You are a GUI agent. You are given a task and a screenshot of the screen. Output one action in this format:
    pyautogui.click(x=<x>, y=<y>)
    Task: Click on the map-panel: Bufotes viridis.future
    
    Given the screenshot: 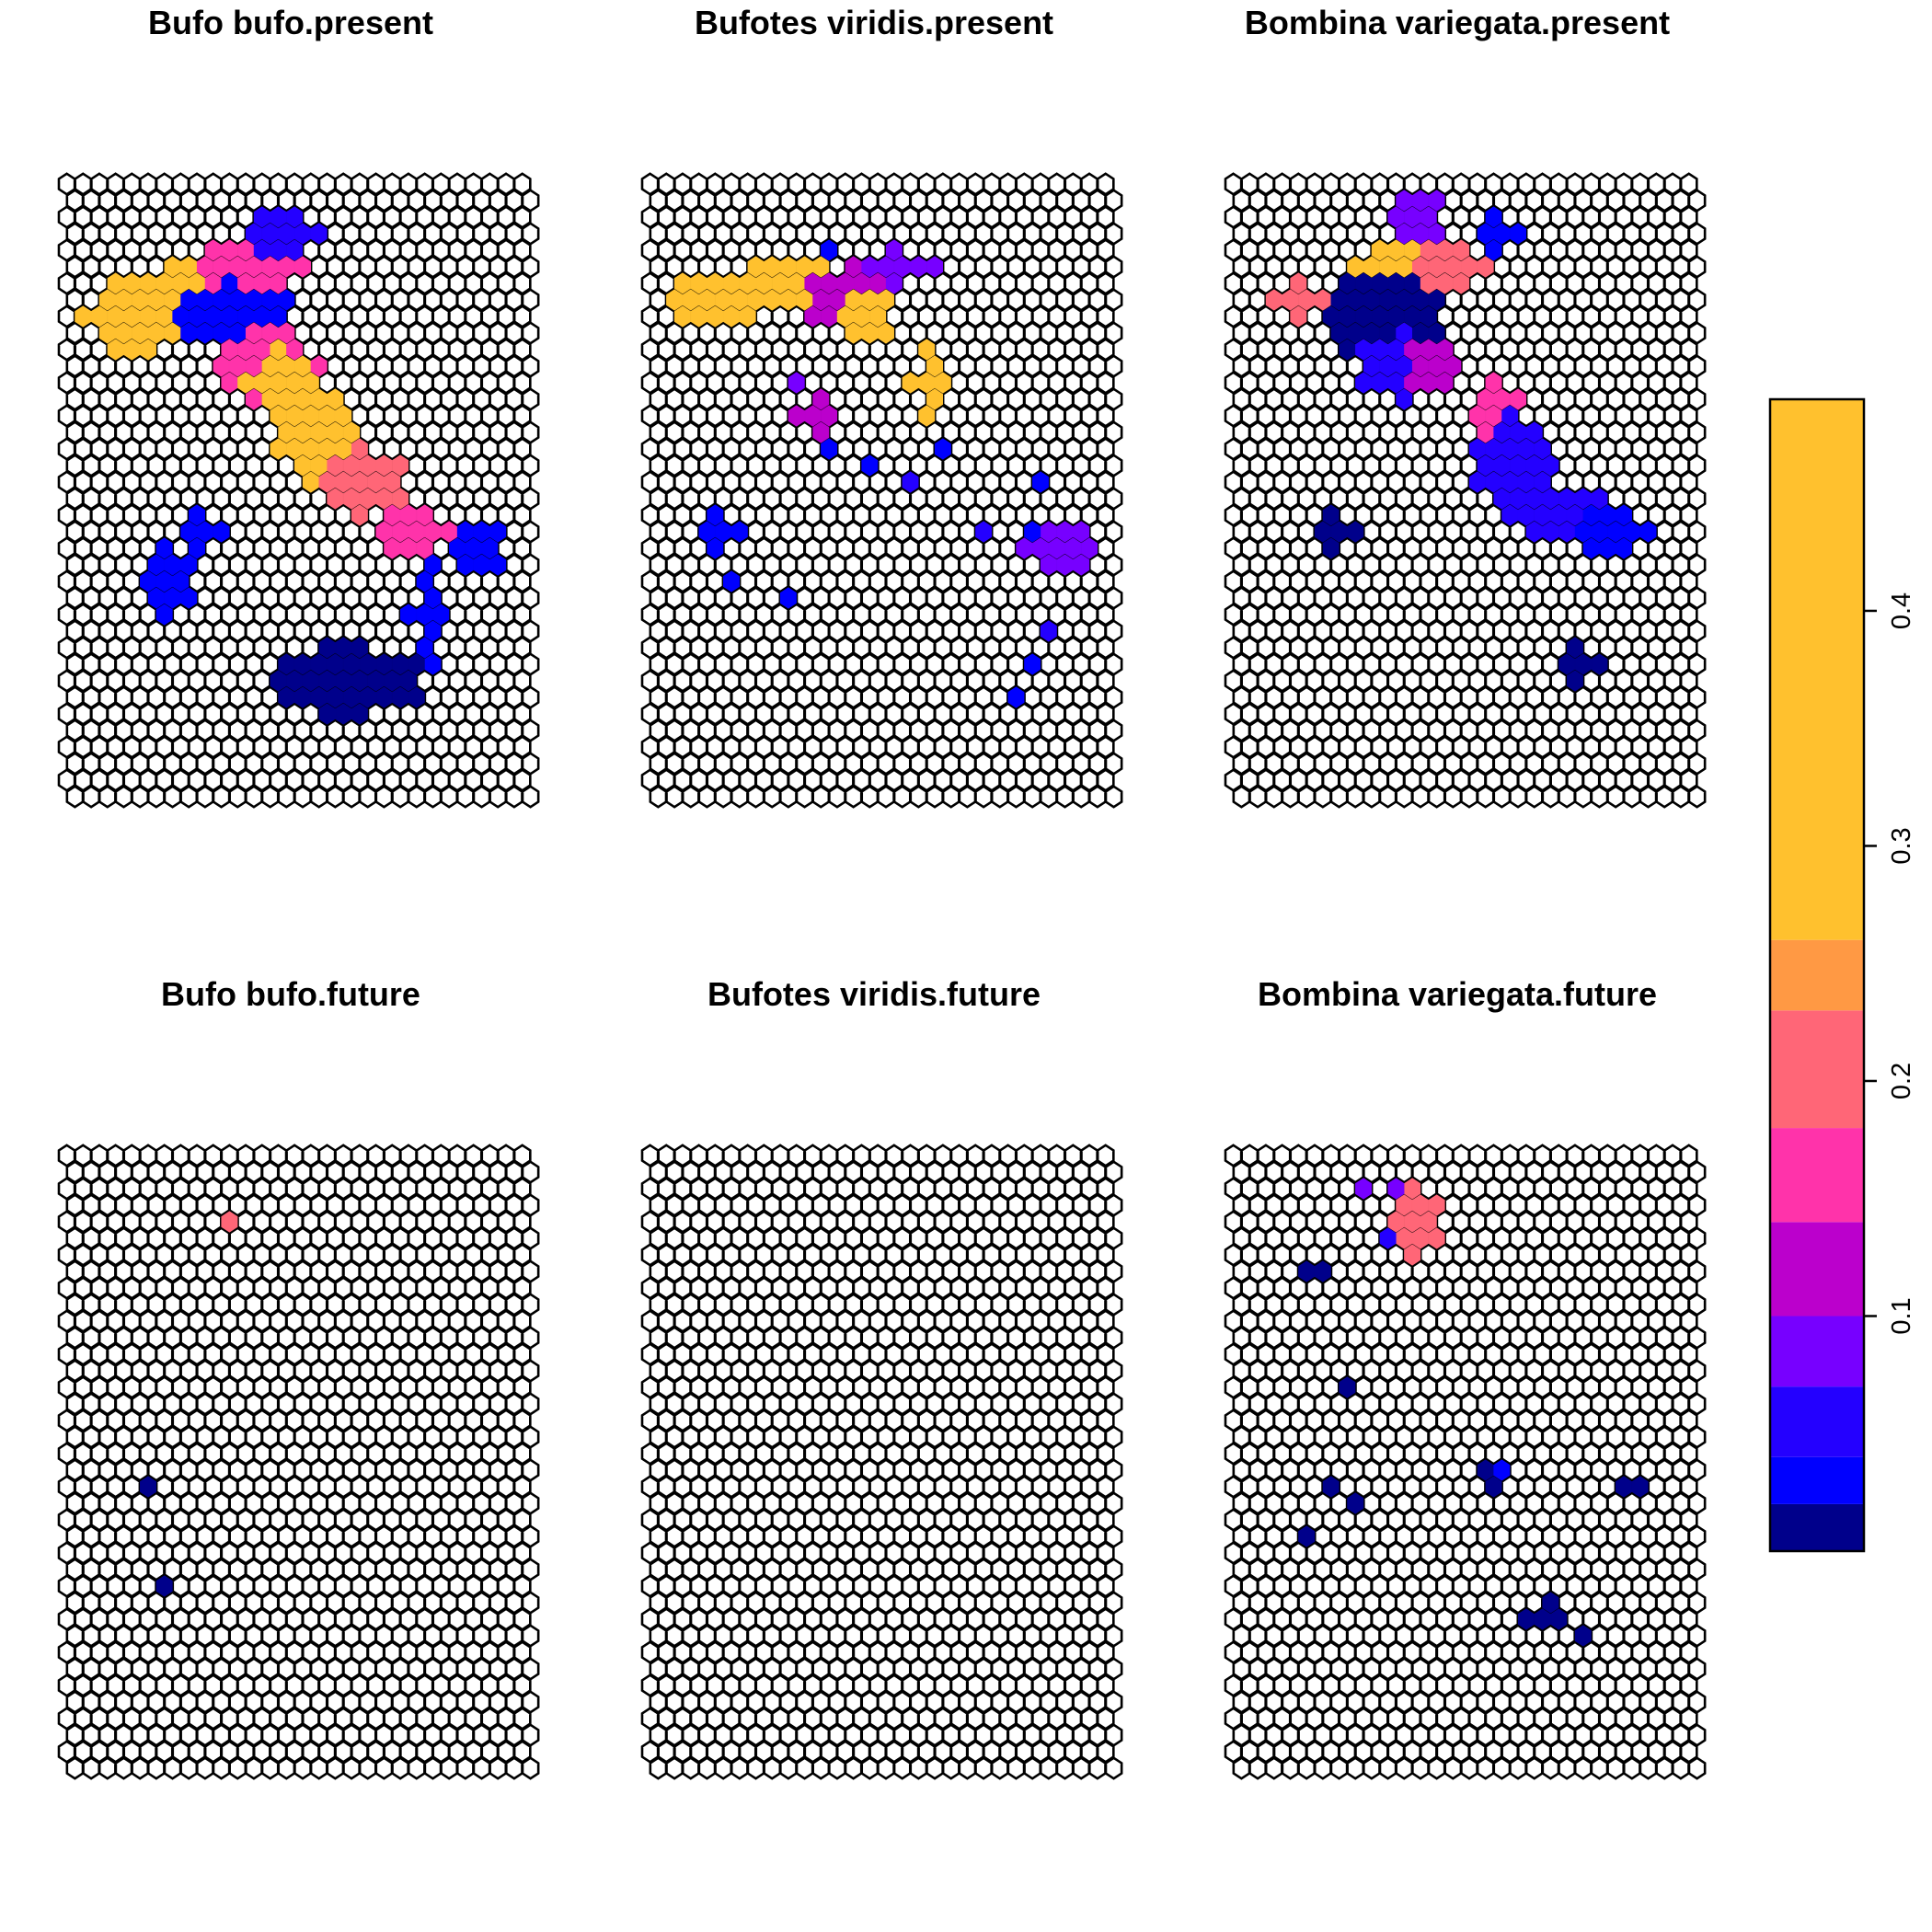 What is the action you would take?
    pyautogui.click(x=881, y=1377)
    